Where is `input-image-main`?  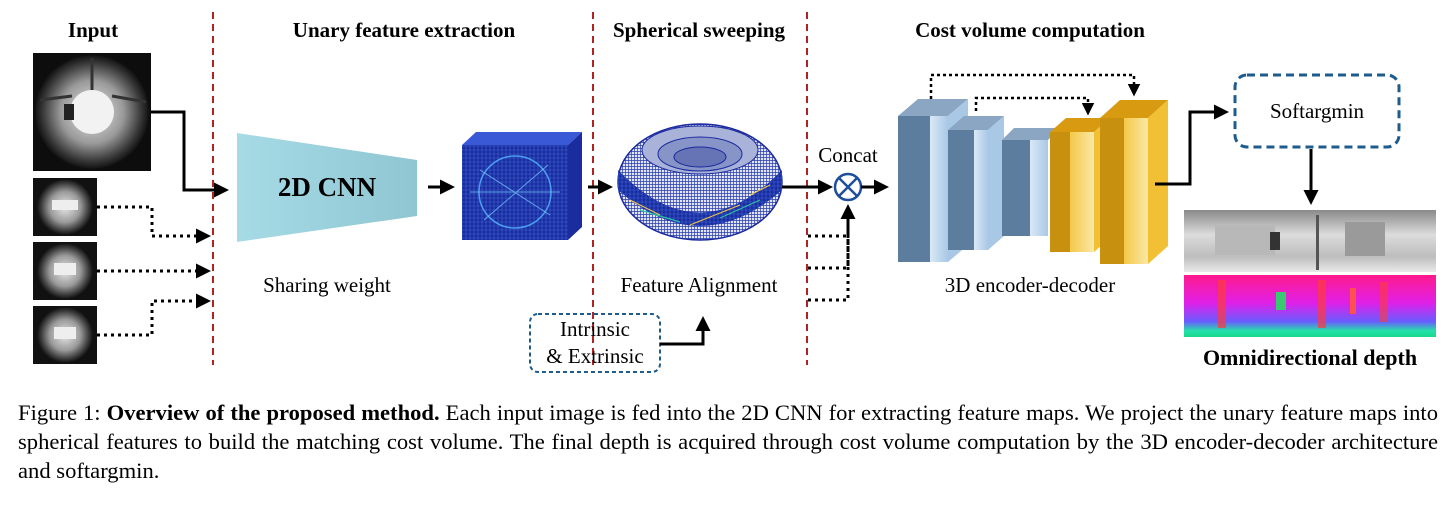 input-image-main is located at coordinates (92, 112).